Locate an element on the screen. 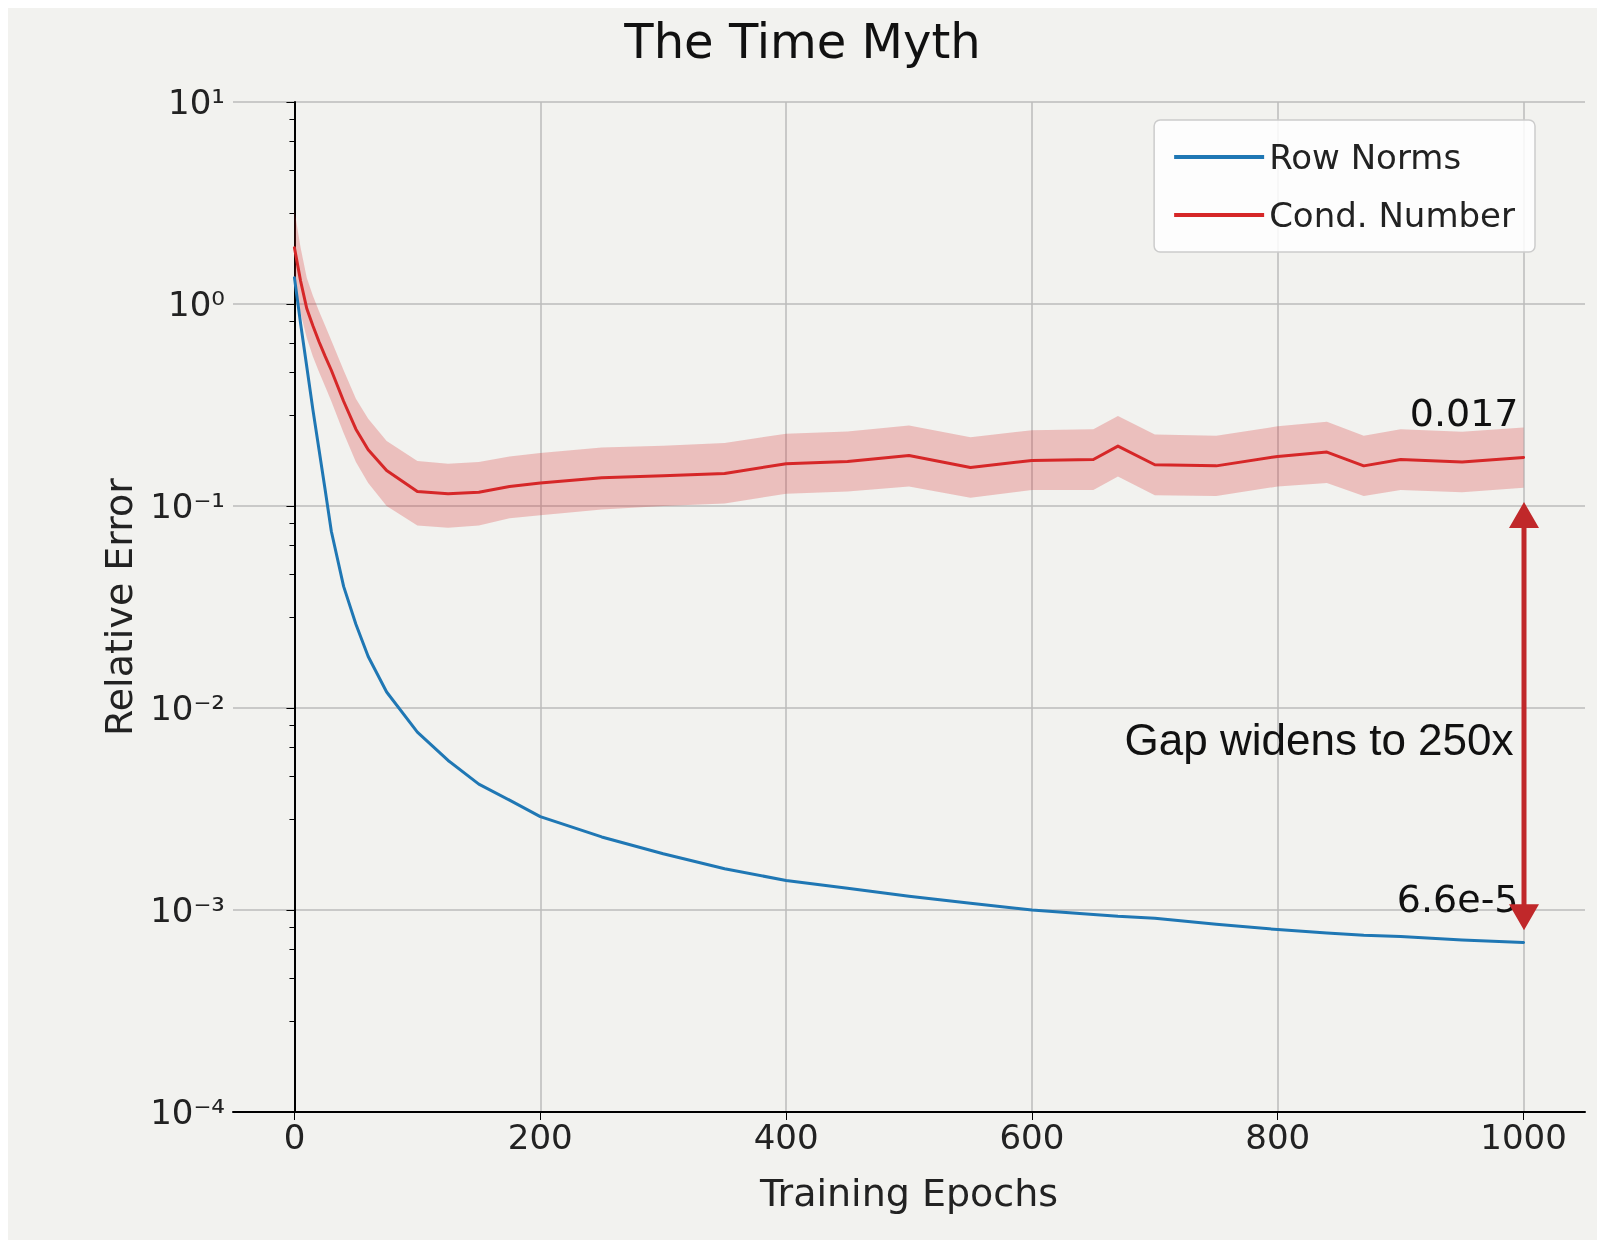 The height and width of the screenshot is (1248, 1605). y-tick-label: 10⁻³ is located at coordinates (187, 910).